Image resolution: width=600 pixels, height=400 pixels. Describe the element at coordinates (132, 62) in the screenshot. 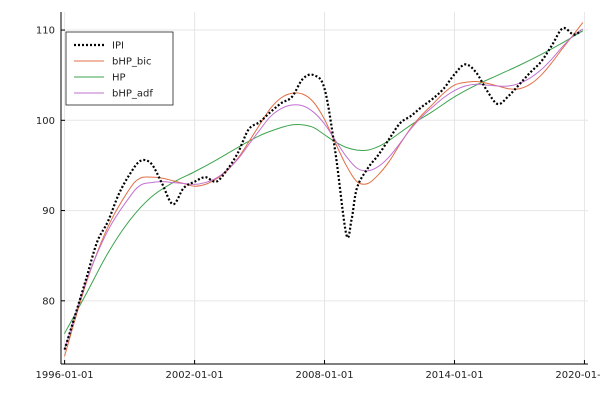

I see `legend-label-bhp_bic: bHP_bic` at that location.